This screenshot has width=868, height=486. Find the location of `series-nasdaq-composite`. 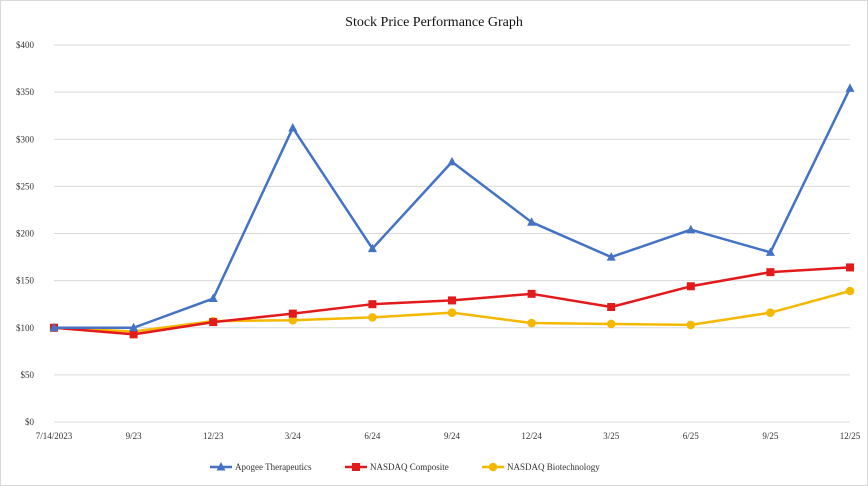

series-nasdaq-composite is located at coordinates (452, 301).